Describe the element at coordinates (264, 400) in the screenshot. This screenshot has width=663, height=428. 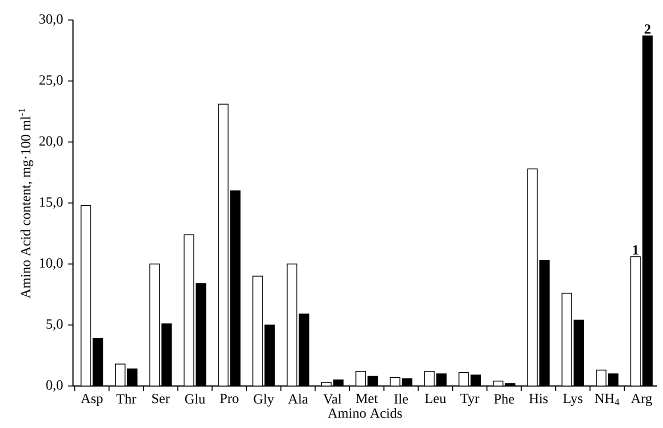
I see `x-tick-label: Gly` at that location.